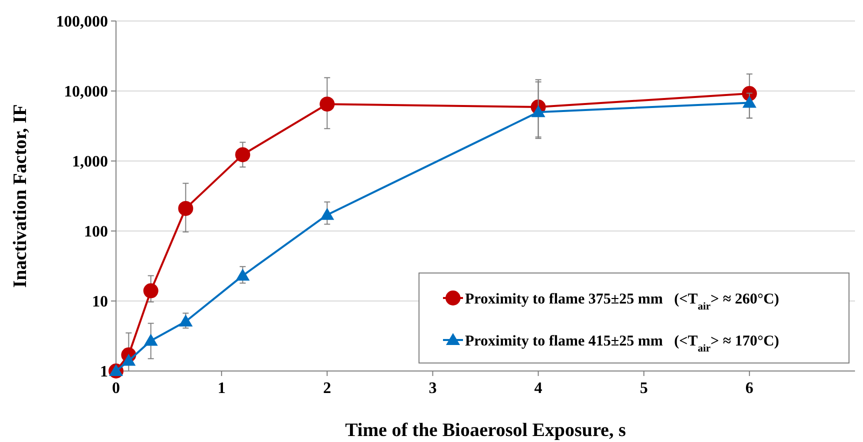 This screenshot has height=442, width=863. Describe the element at coordinates (90, 162) in the screenshot. I see `y-tick-label: 1,000` at that location.